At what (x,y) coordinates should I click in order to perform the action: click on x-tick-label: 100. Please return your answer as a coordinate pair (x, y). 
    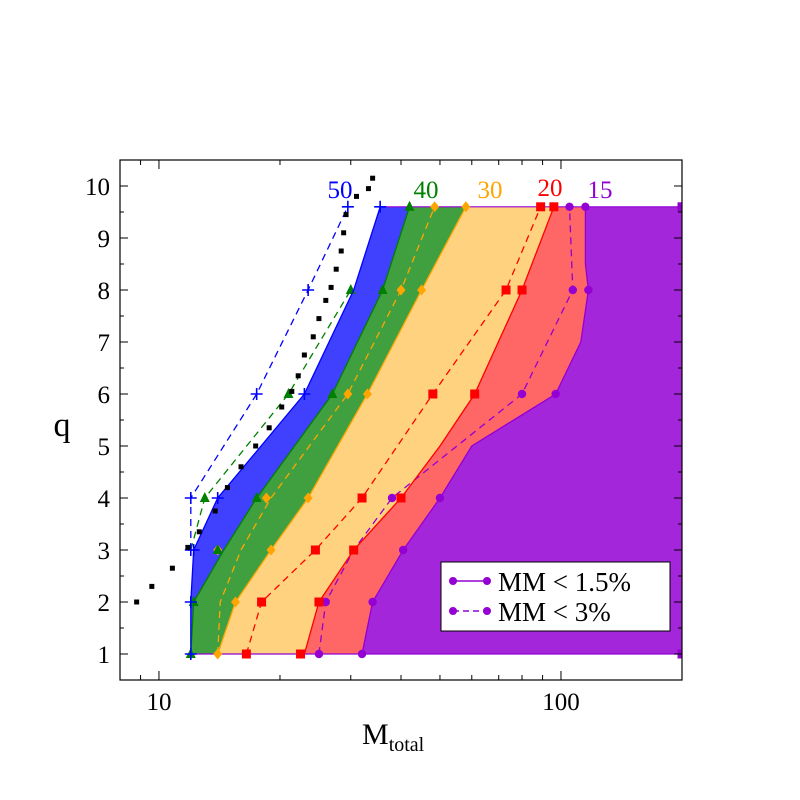
    Looking at the image, I should click on (561, 702).